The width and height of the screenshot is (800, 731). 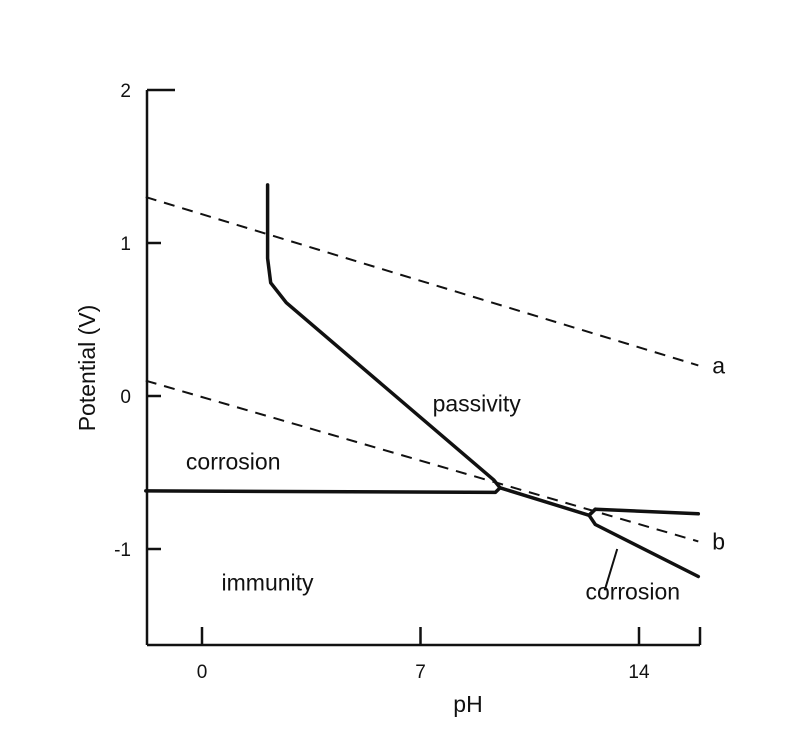 I want to click on y-tick-label: 2, so click(x=125, y=91).